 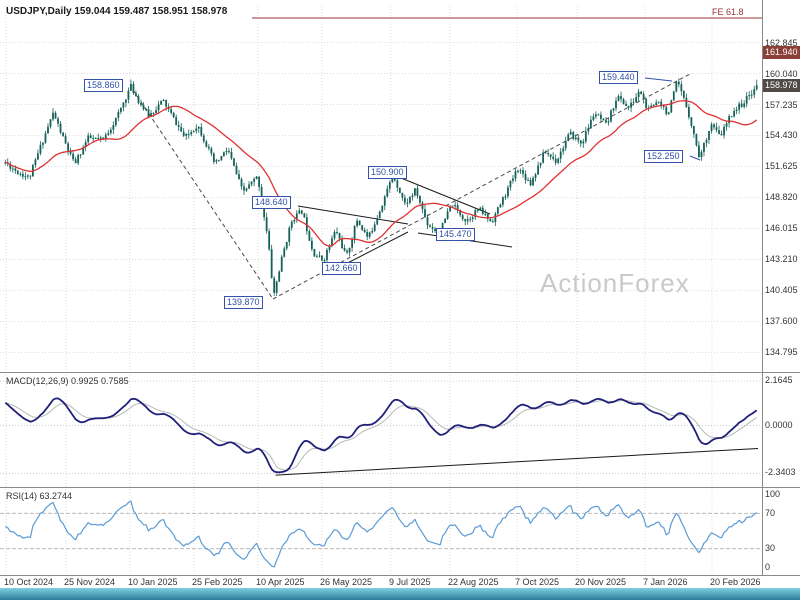 I want to click on macd-axis-value: 0.0000, so click(x=779, y=425).